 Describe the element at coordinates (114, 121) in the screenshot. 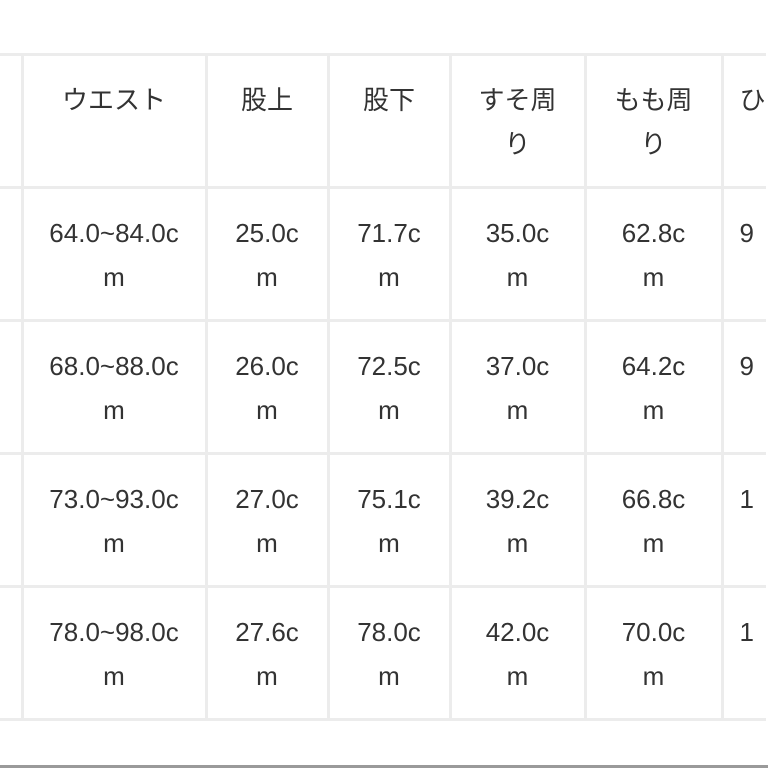

I see `header-waist: ウエスト` at that location.